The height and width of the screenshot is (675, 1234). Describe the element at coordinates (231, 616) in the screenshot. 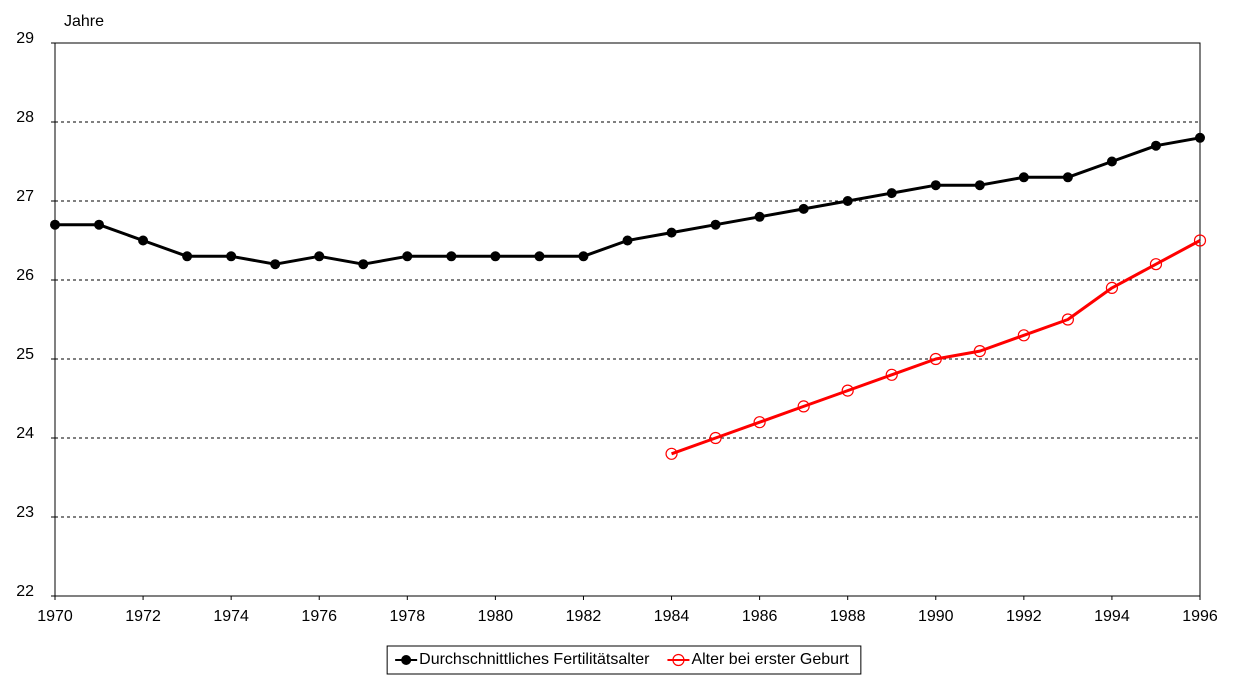

I see `x-tick-label: 1974` at that location.